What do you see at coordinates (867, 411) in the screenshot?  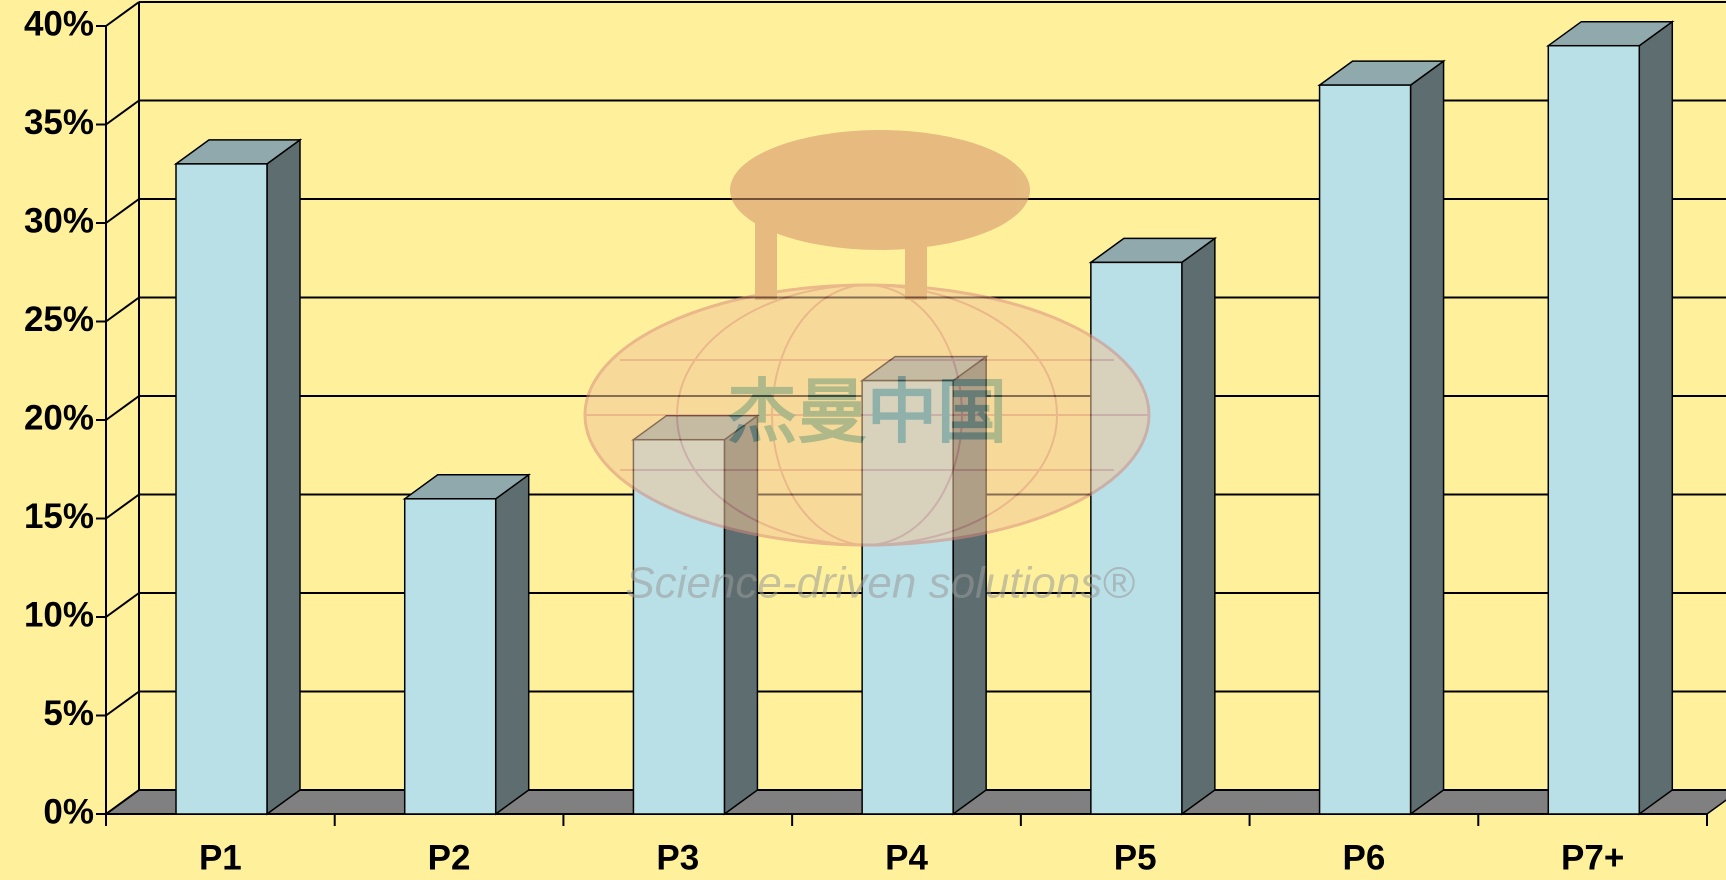 I see `watermark-title: 杰曼中国` at bounding box center [867, 411].